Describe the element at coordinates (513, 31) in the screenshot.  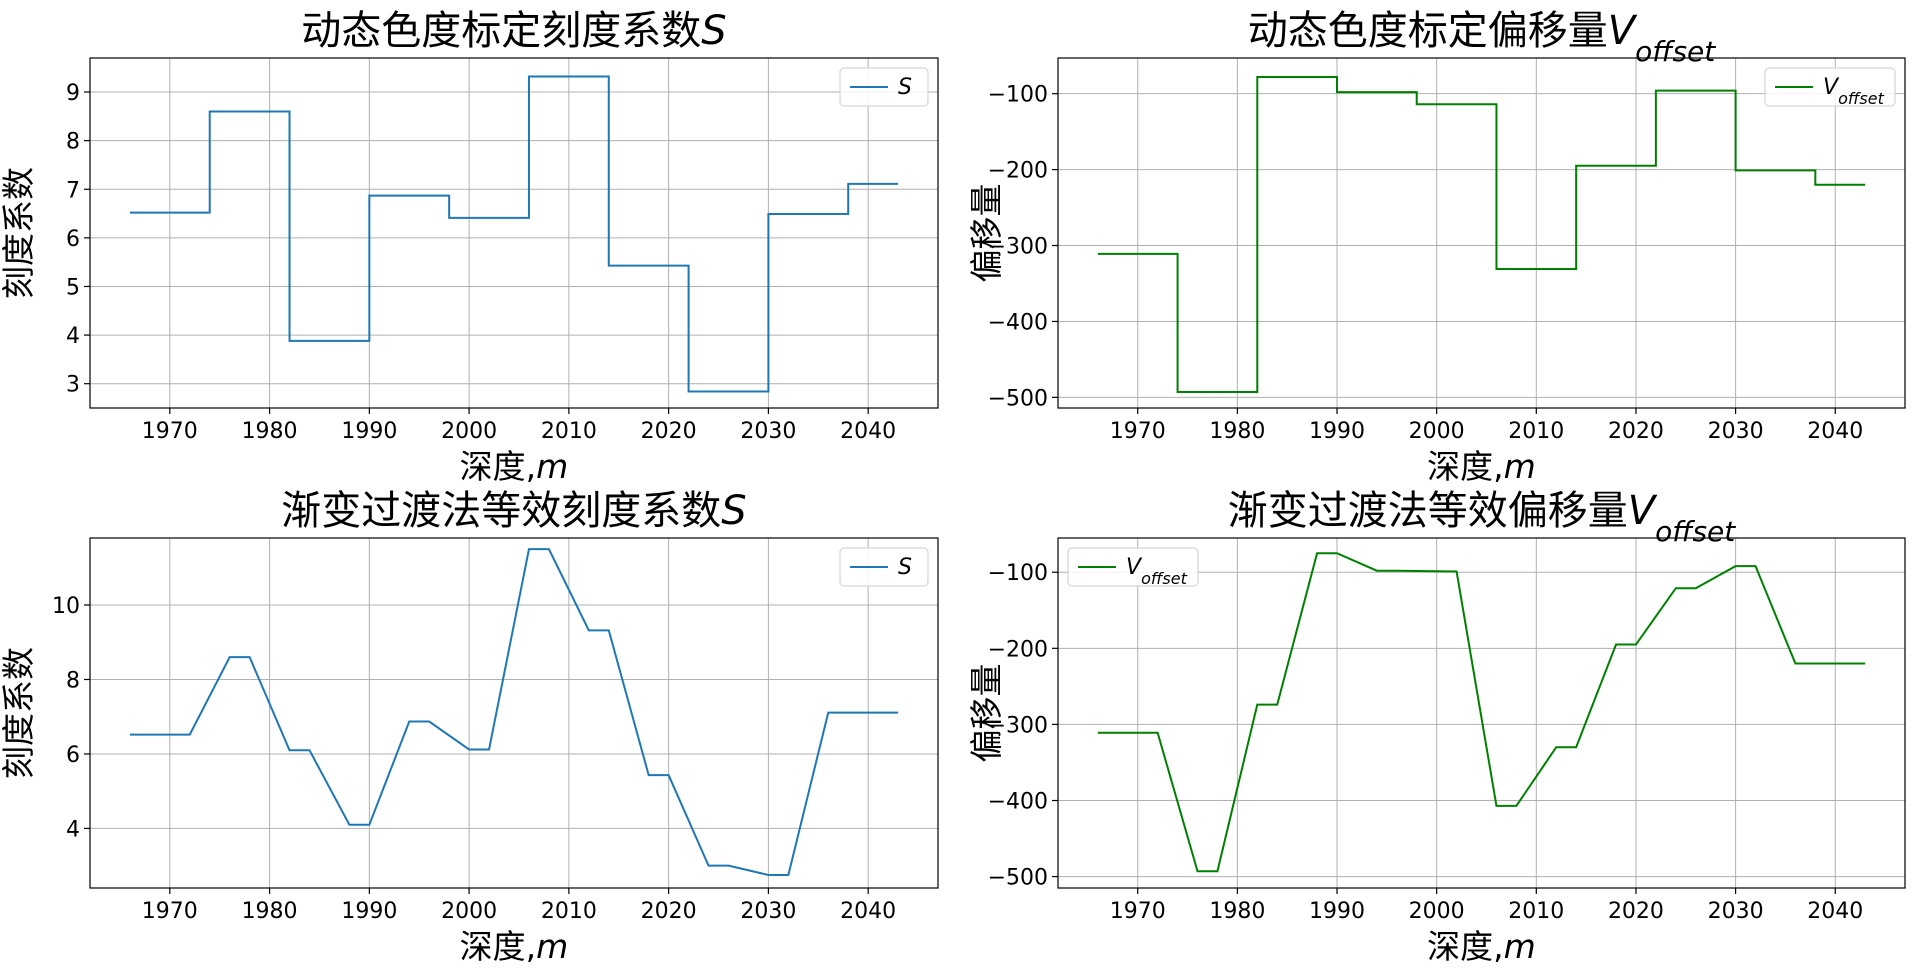
I see `chart-title: 动态色度标定刻度系数S` at that location.